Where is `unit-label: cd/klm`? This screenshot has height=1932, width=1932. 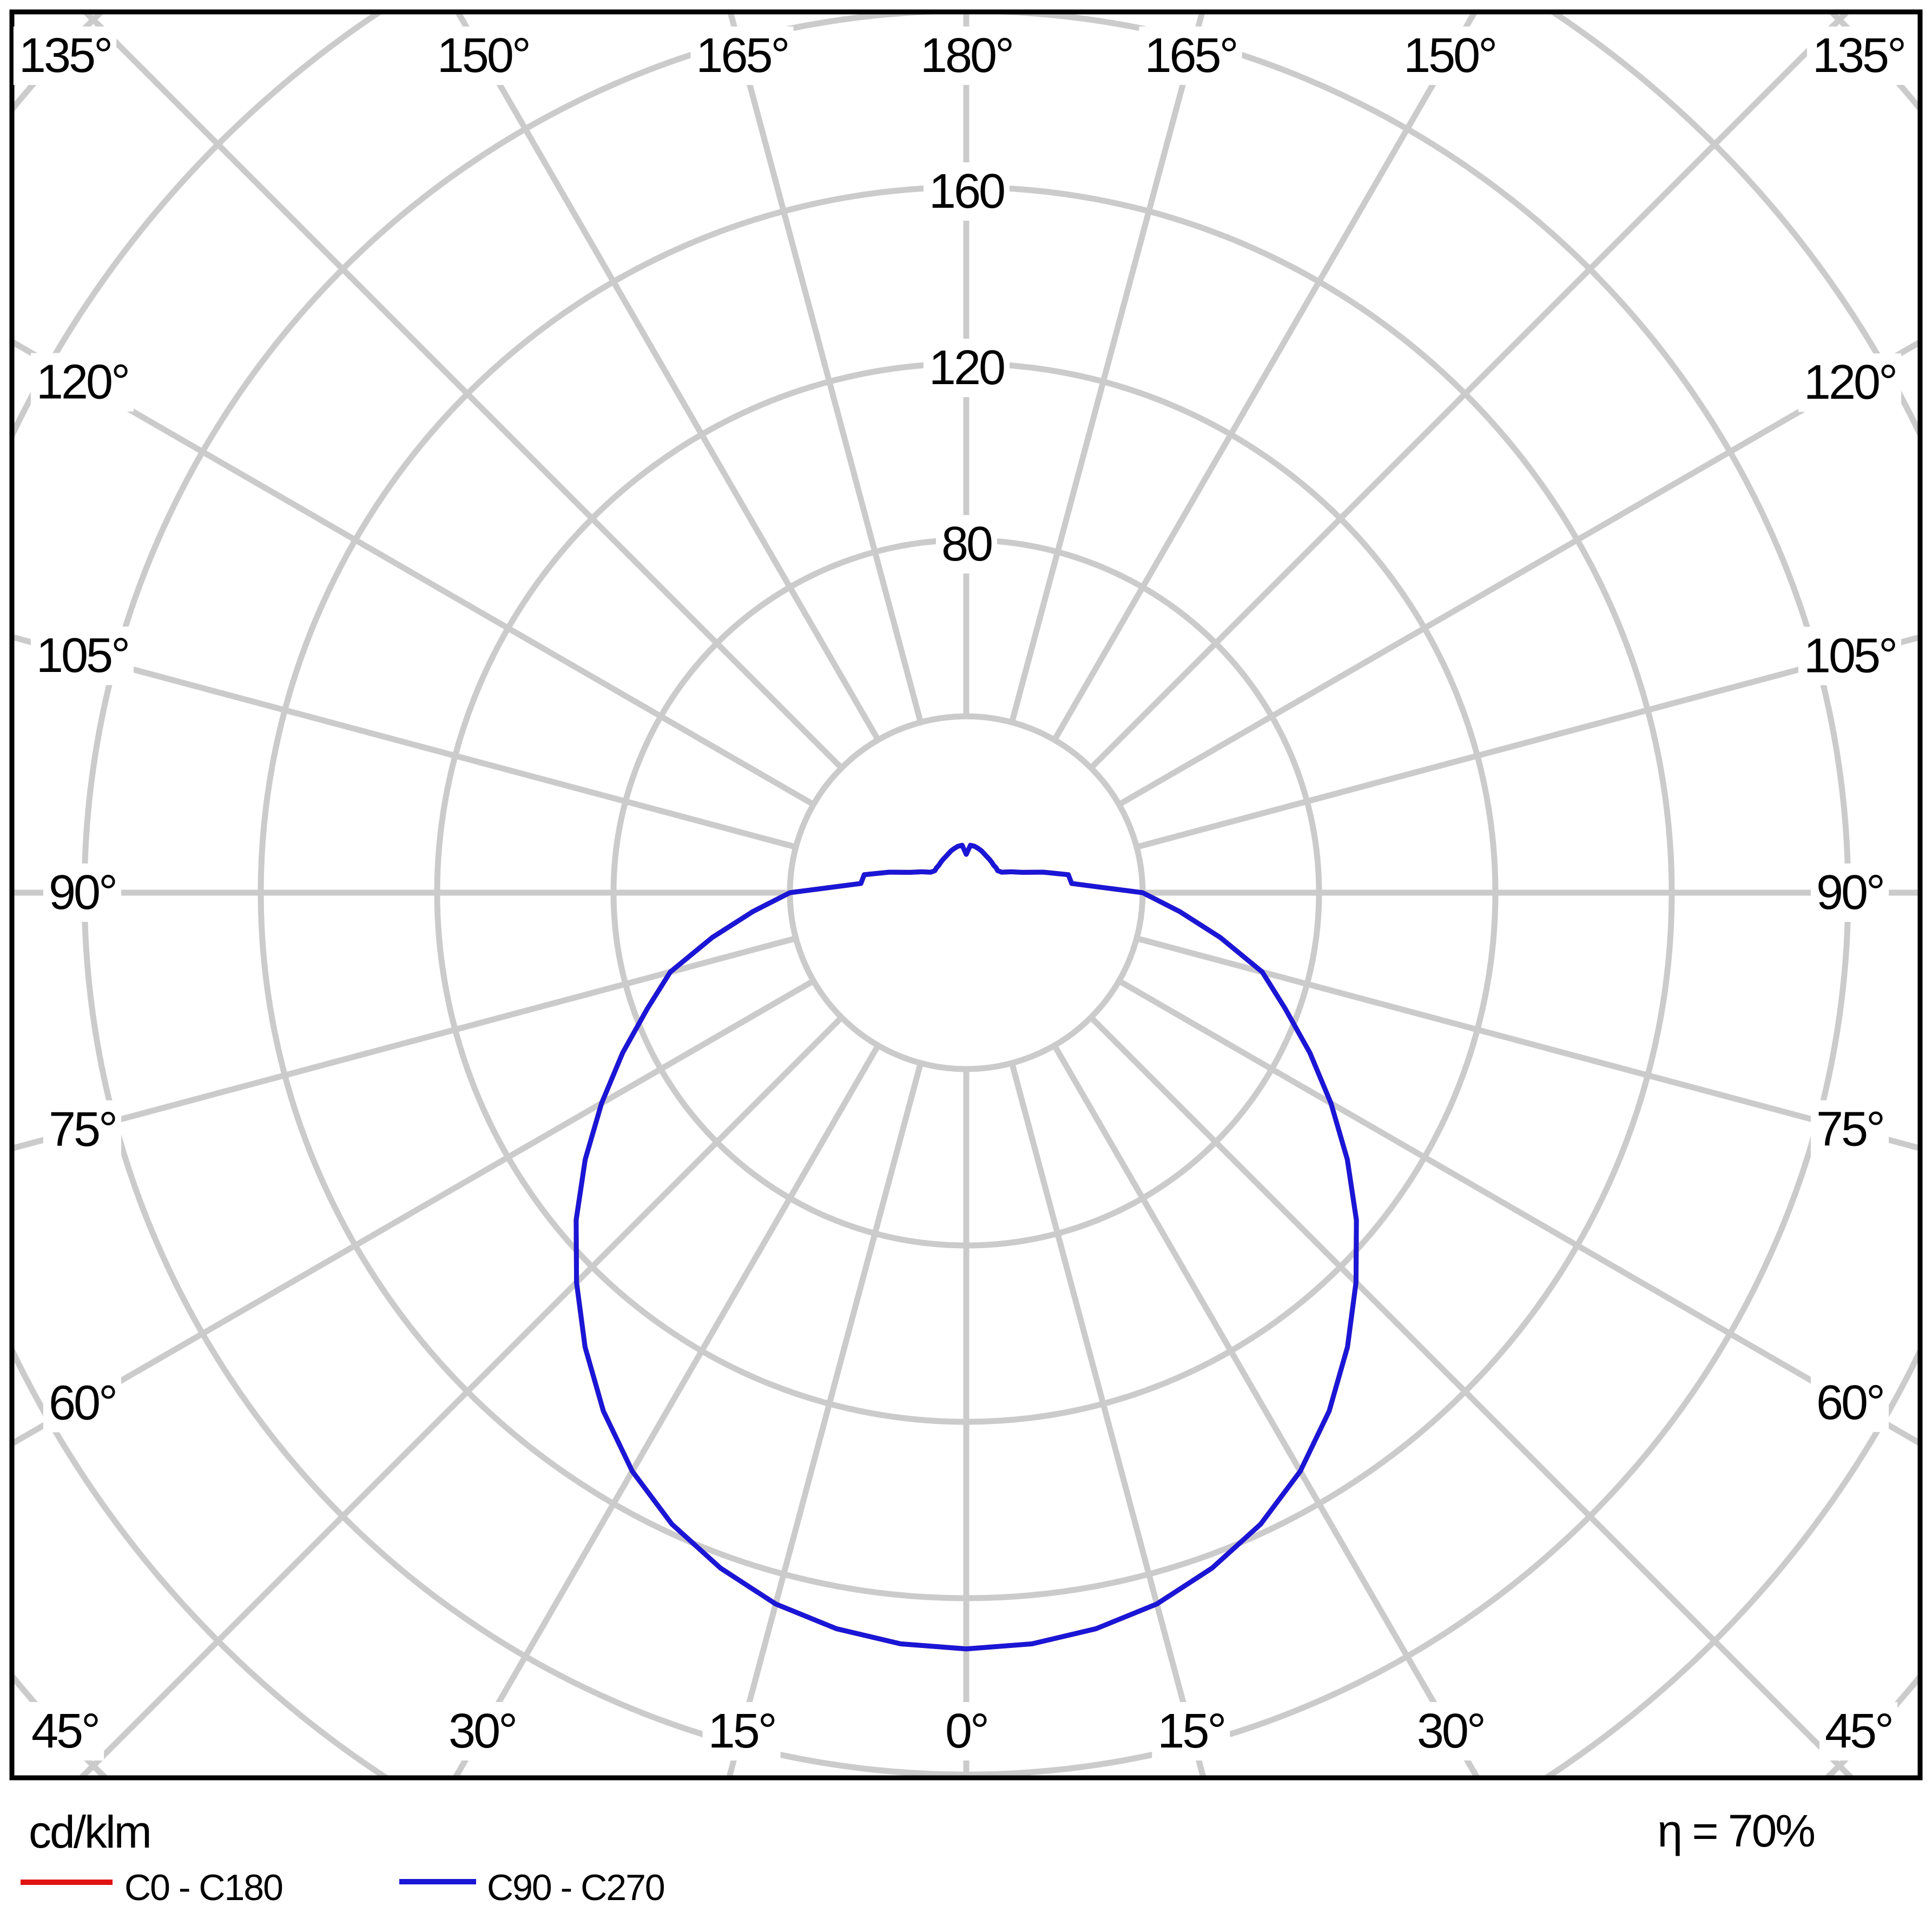 unit-label: cd/klm is located at coordinates (89, 1831).